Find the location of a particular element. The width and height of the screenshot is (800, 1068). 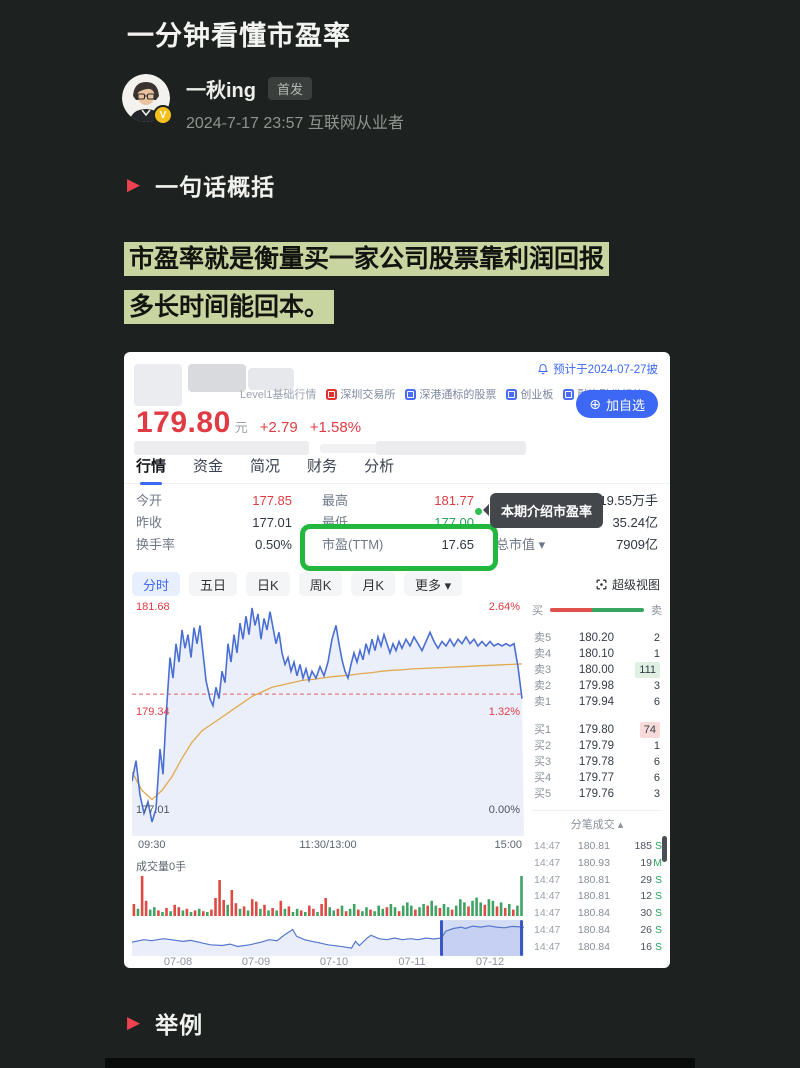

tick-row: 14:47 180.81 12 S is located at coordinates (597, 896).